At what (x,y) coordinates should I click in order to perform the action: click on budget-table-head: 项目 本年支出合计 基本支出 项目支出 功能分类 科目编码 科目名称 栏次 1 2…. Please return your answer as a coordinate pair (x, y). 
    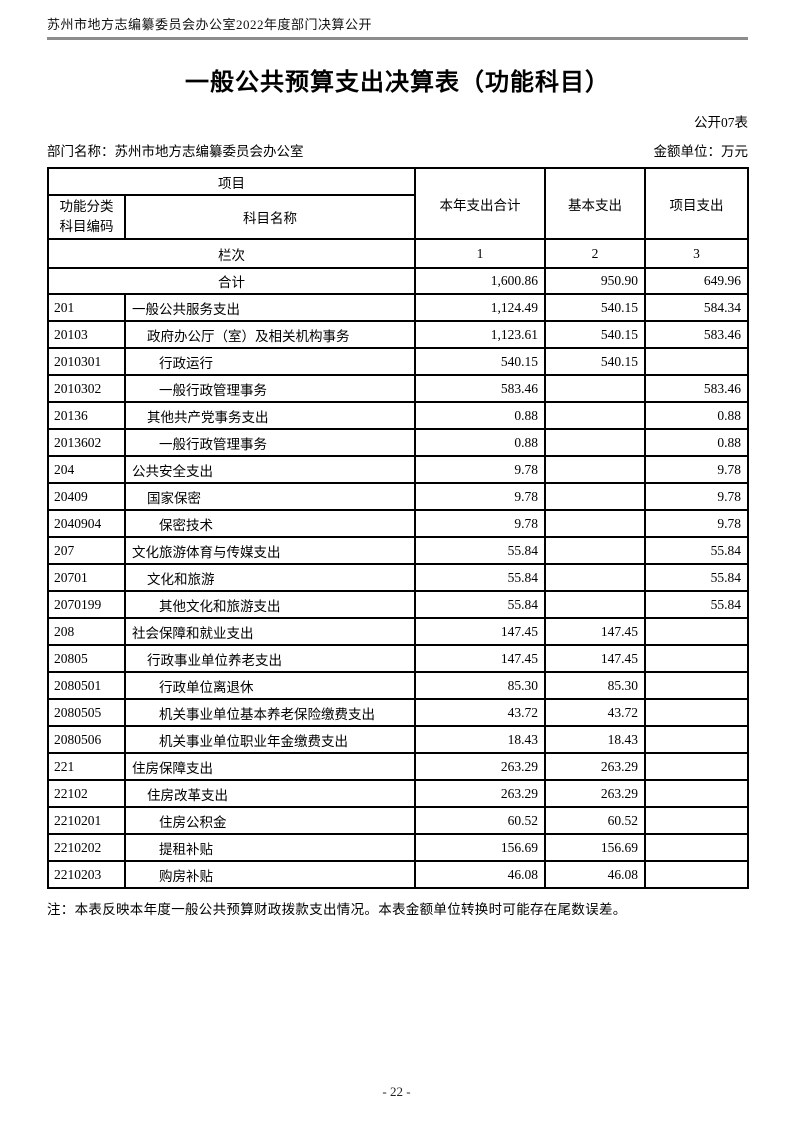
    Looking at the image, I should click on (398, 218).